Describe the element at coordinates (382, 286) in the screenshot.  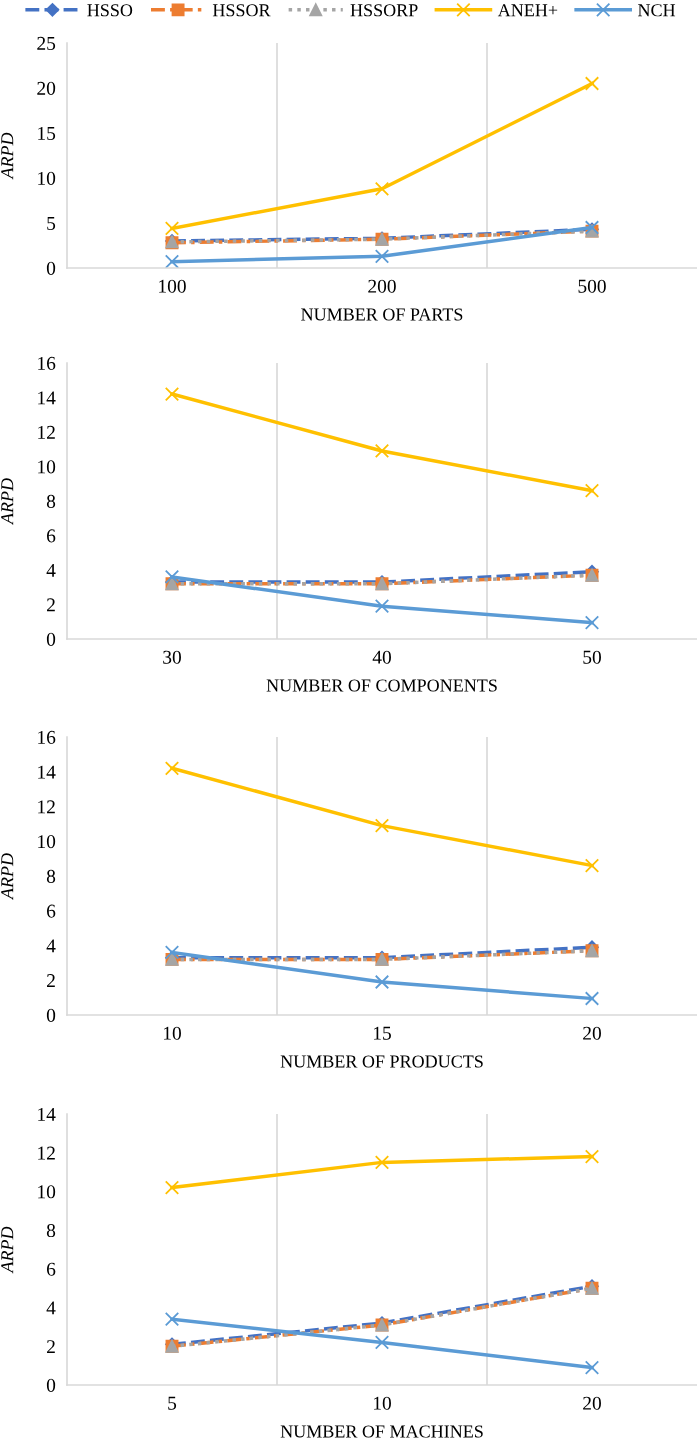
I see `x-tick-label: 200` at that location.